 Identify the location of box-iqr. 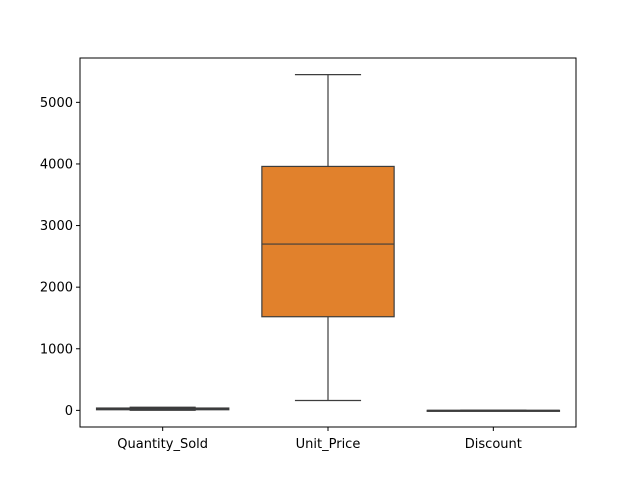
(328, 241).